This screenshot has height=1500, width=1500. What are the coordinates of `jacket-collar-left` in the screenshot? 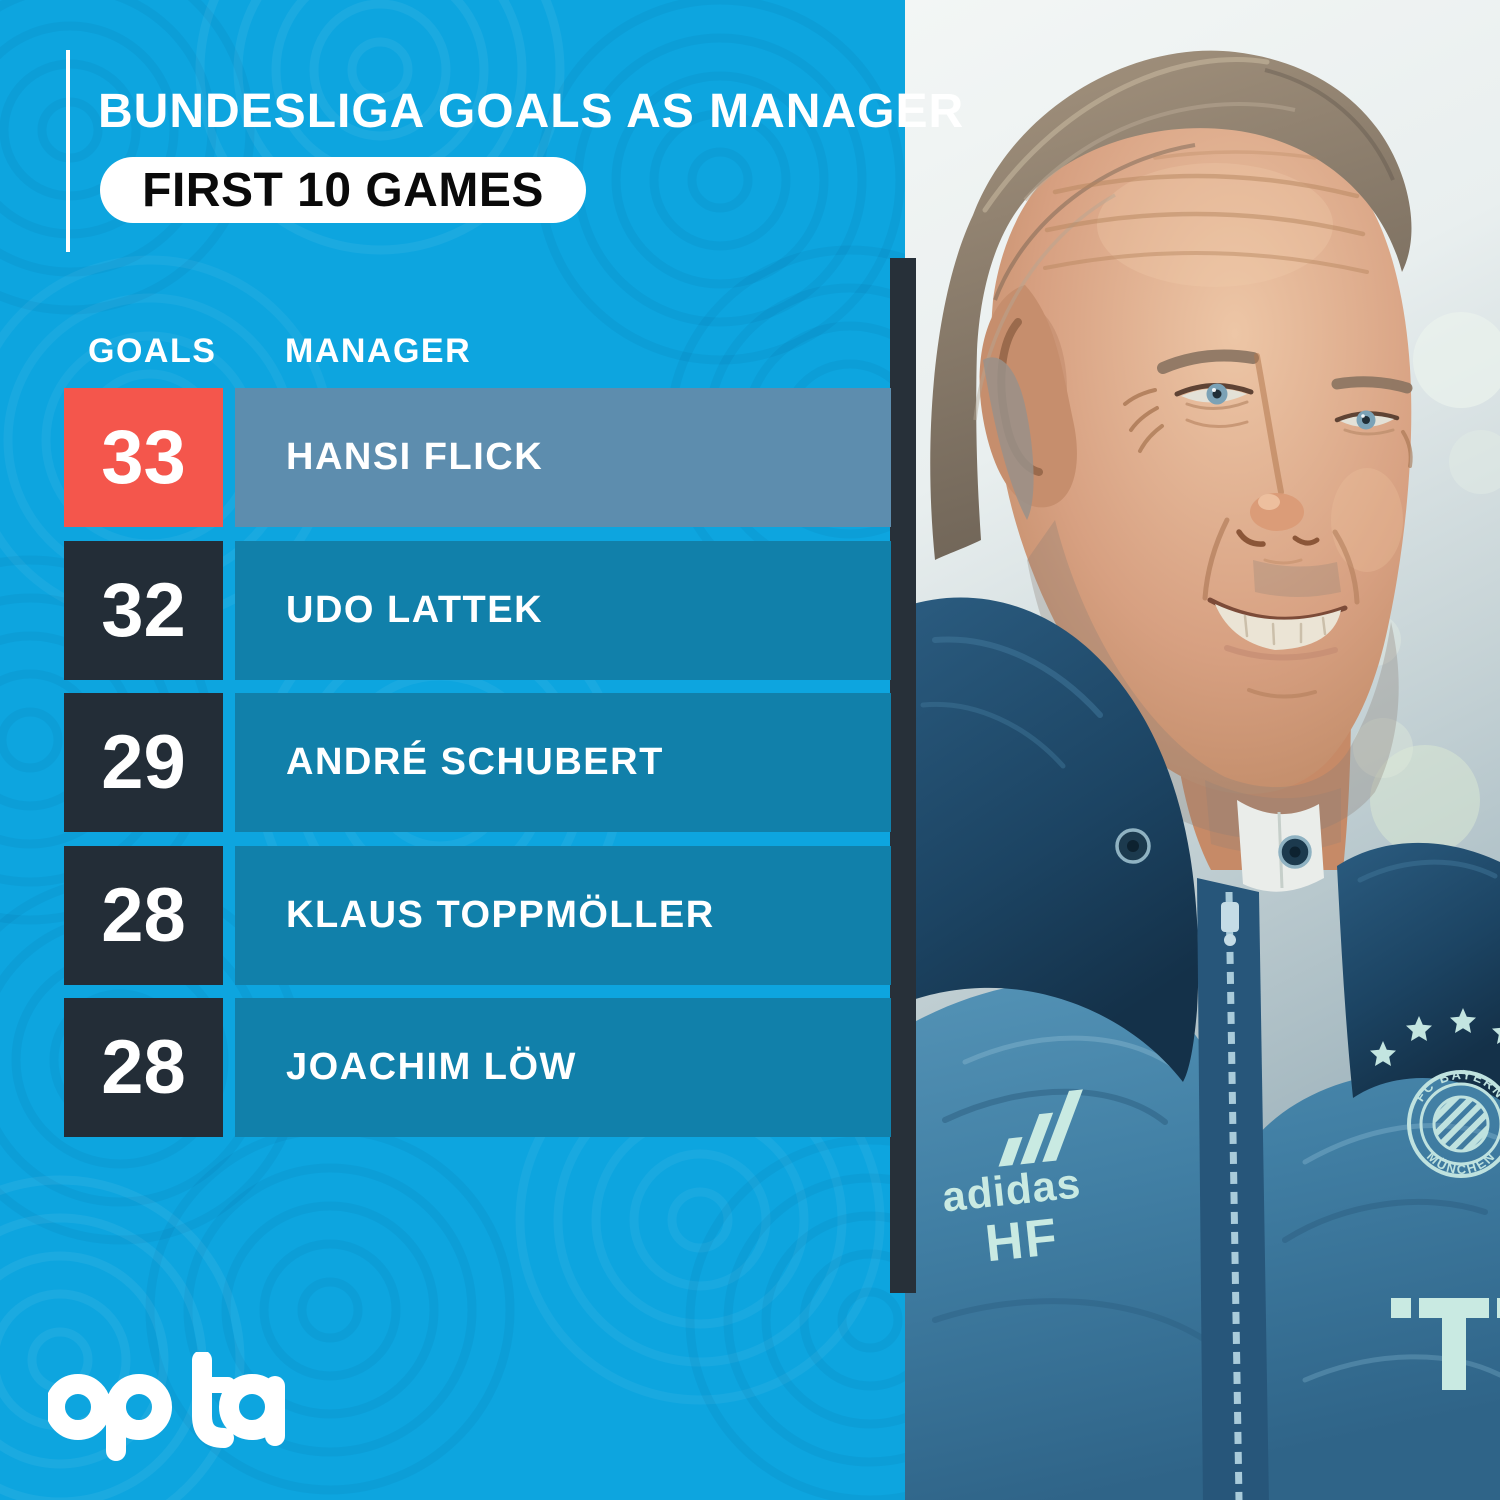 It's located at (1052, 839).